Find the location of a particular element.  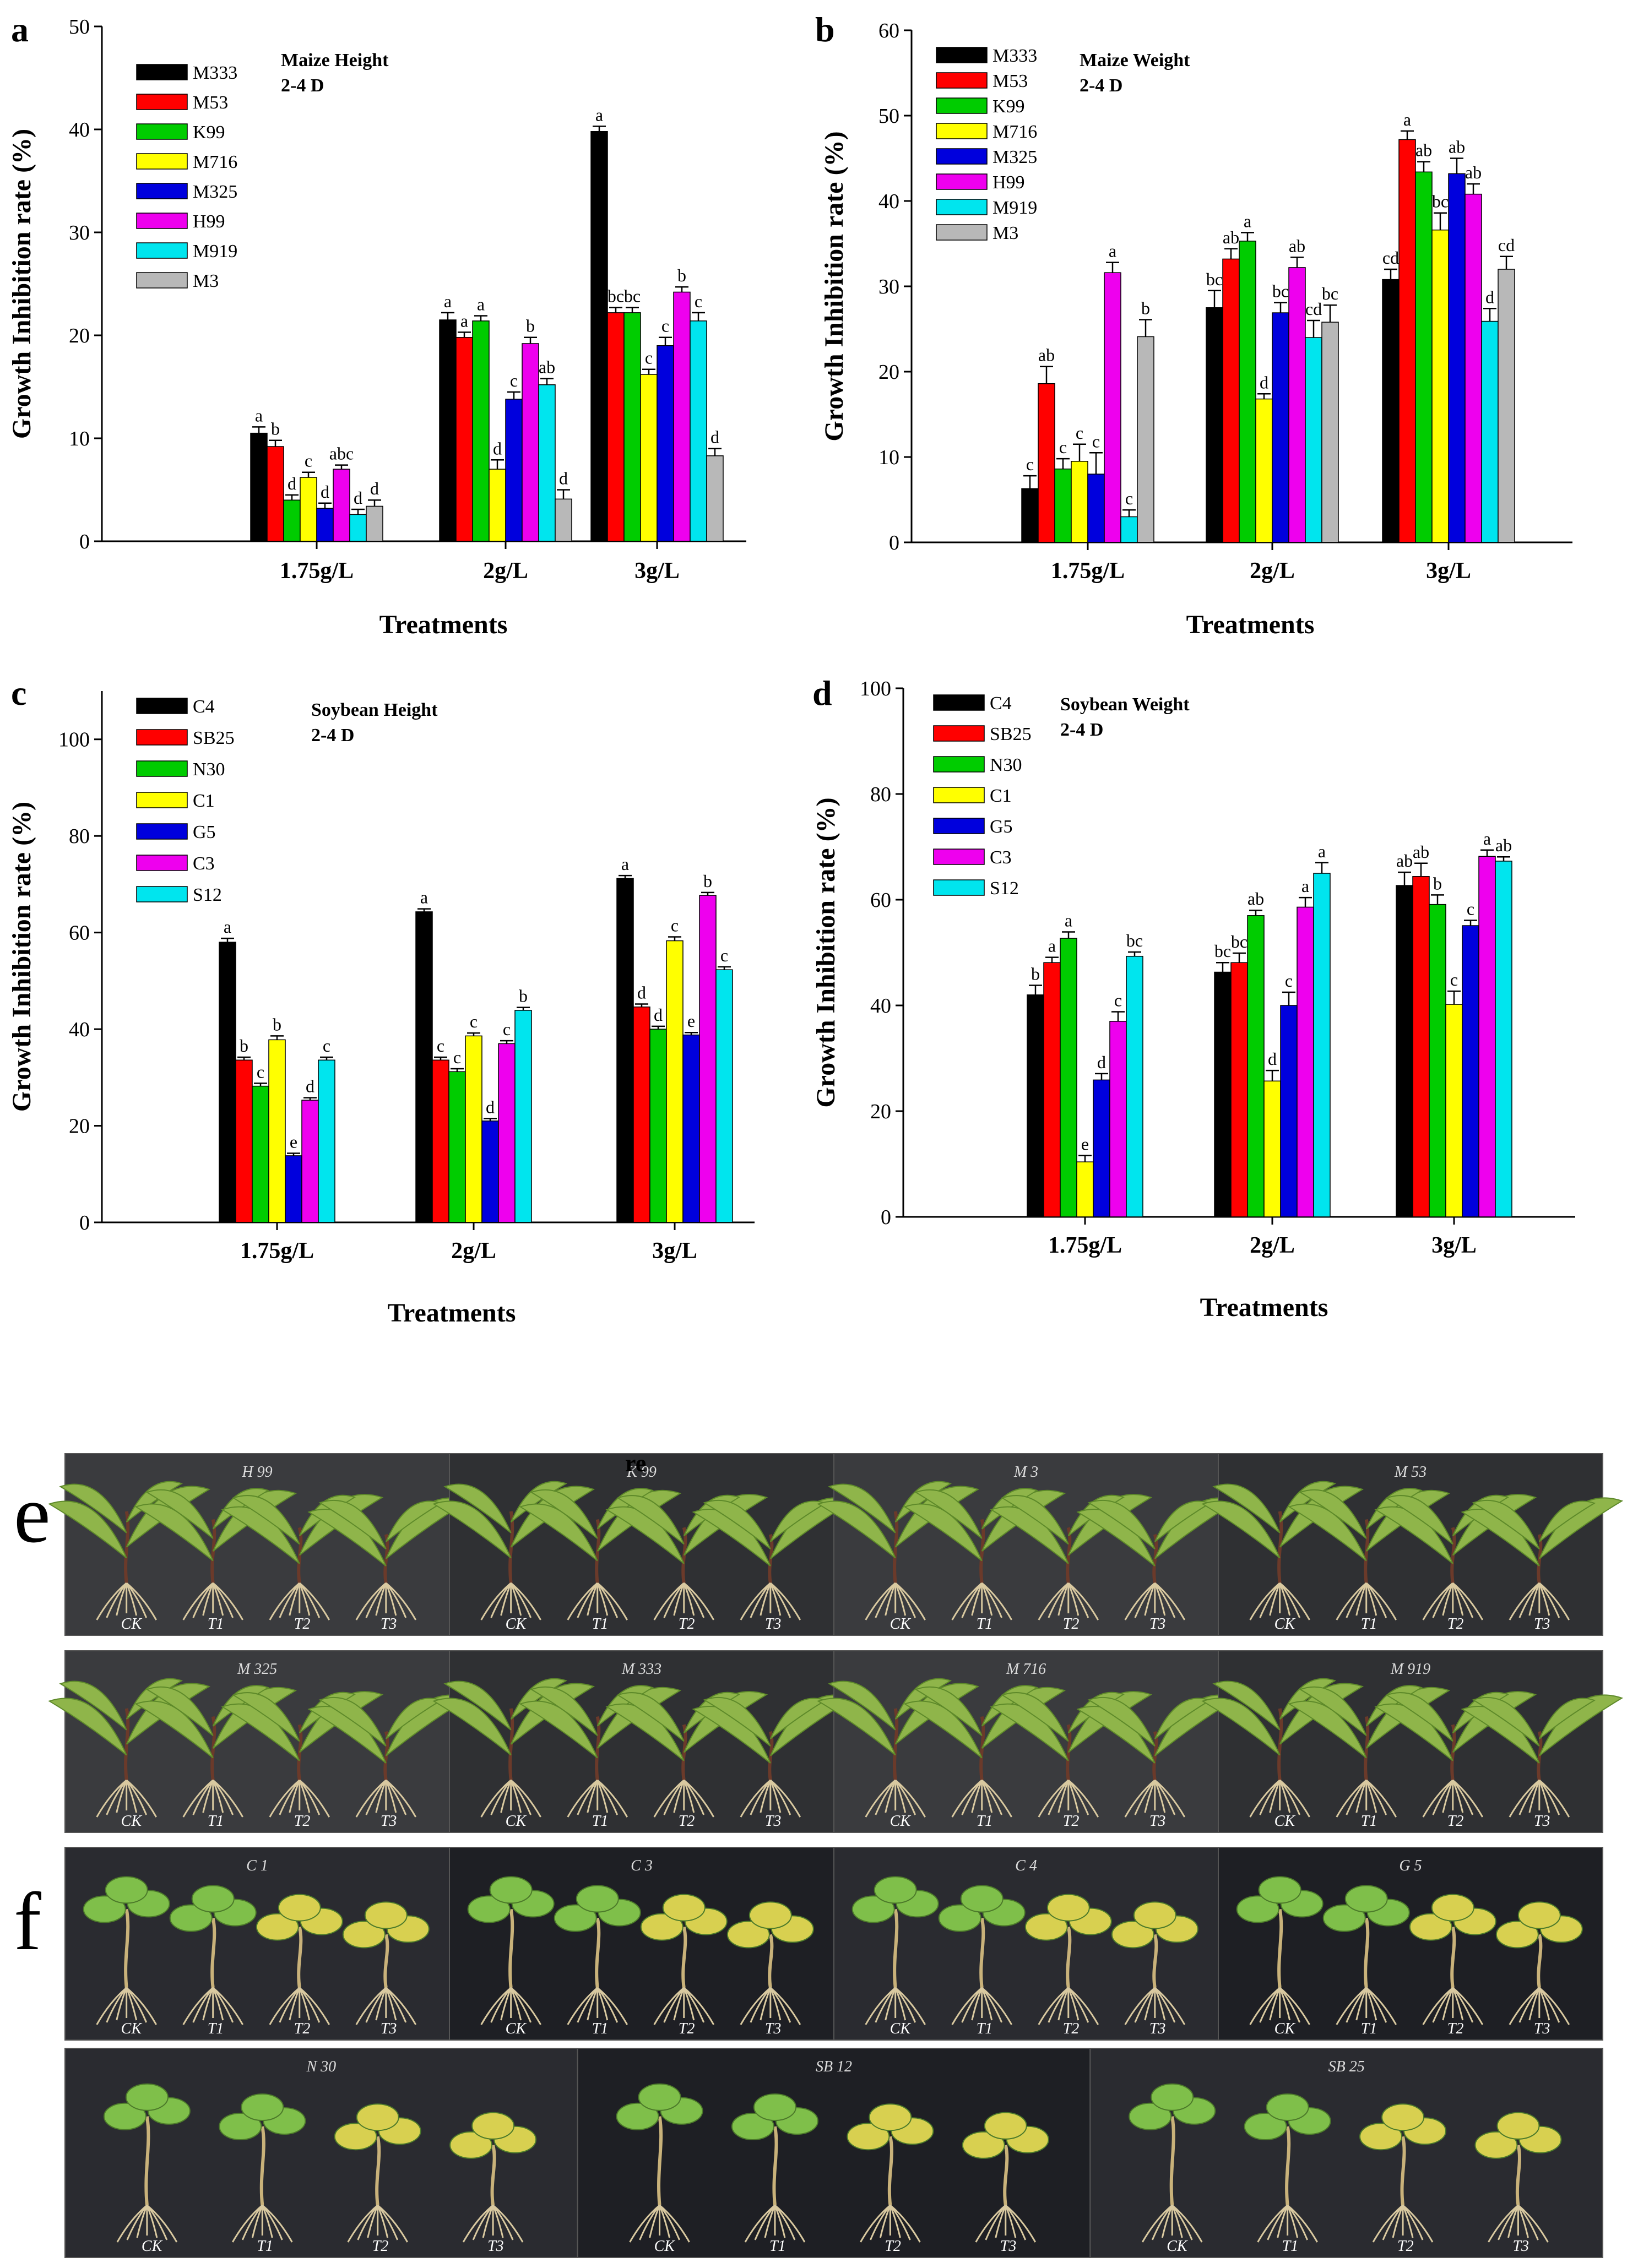

legend-label-C4: C4 is located at coordinates (204, 707).